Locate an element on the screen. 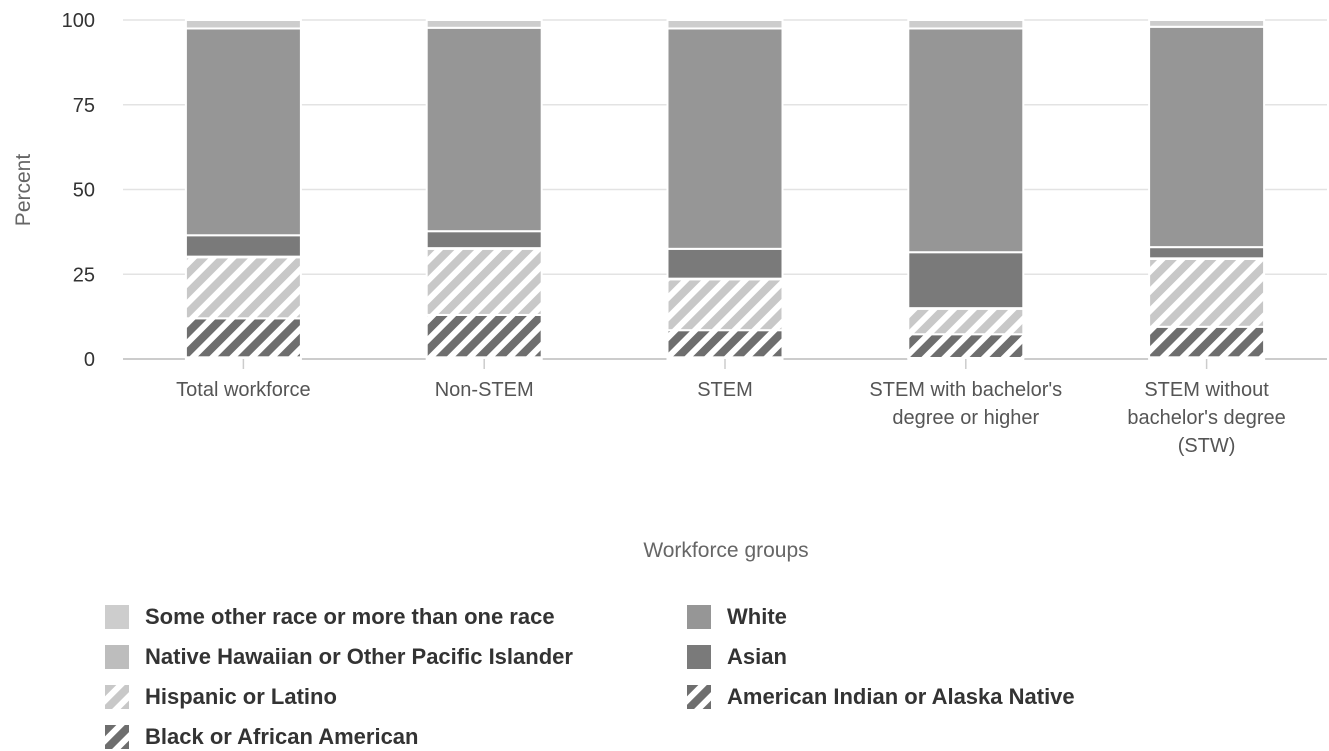 Image resolution: width=1329 pixels, height=751 pixels. legend-item: Some other race or more than one race is located at coordinates (330, 617).